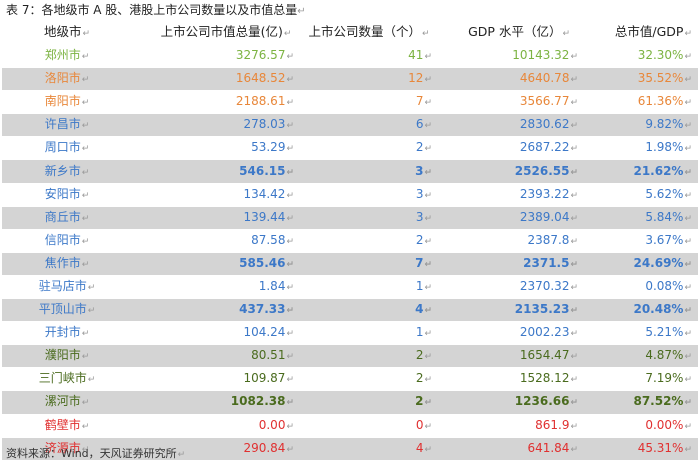  I want to click on gdp-cell: 641.84↵, so click(552, 447).